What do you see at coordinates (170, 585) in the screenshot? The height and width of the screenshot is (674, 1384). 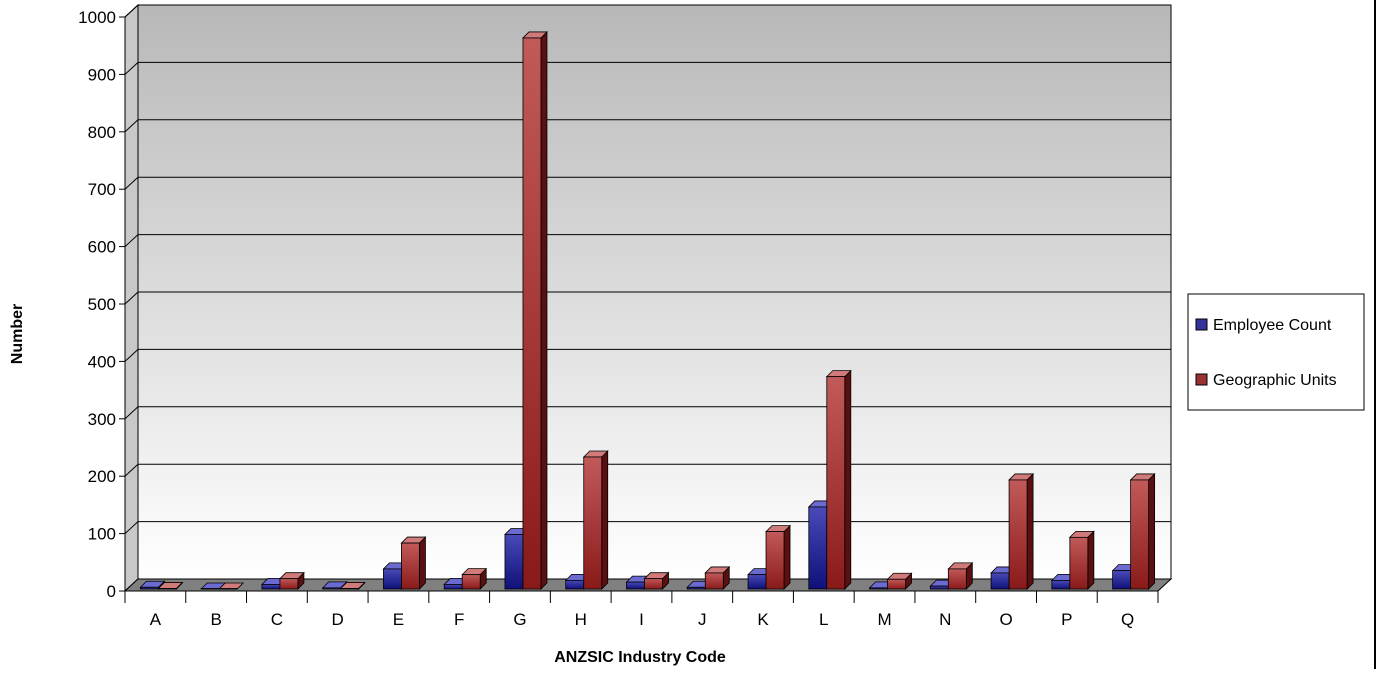 I see `bar-geographic-units-A` at bounding box center [170, 585].